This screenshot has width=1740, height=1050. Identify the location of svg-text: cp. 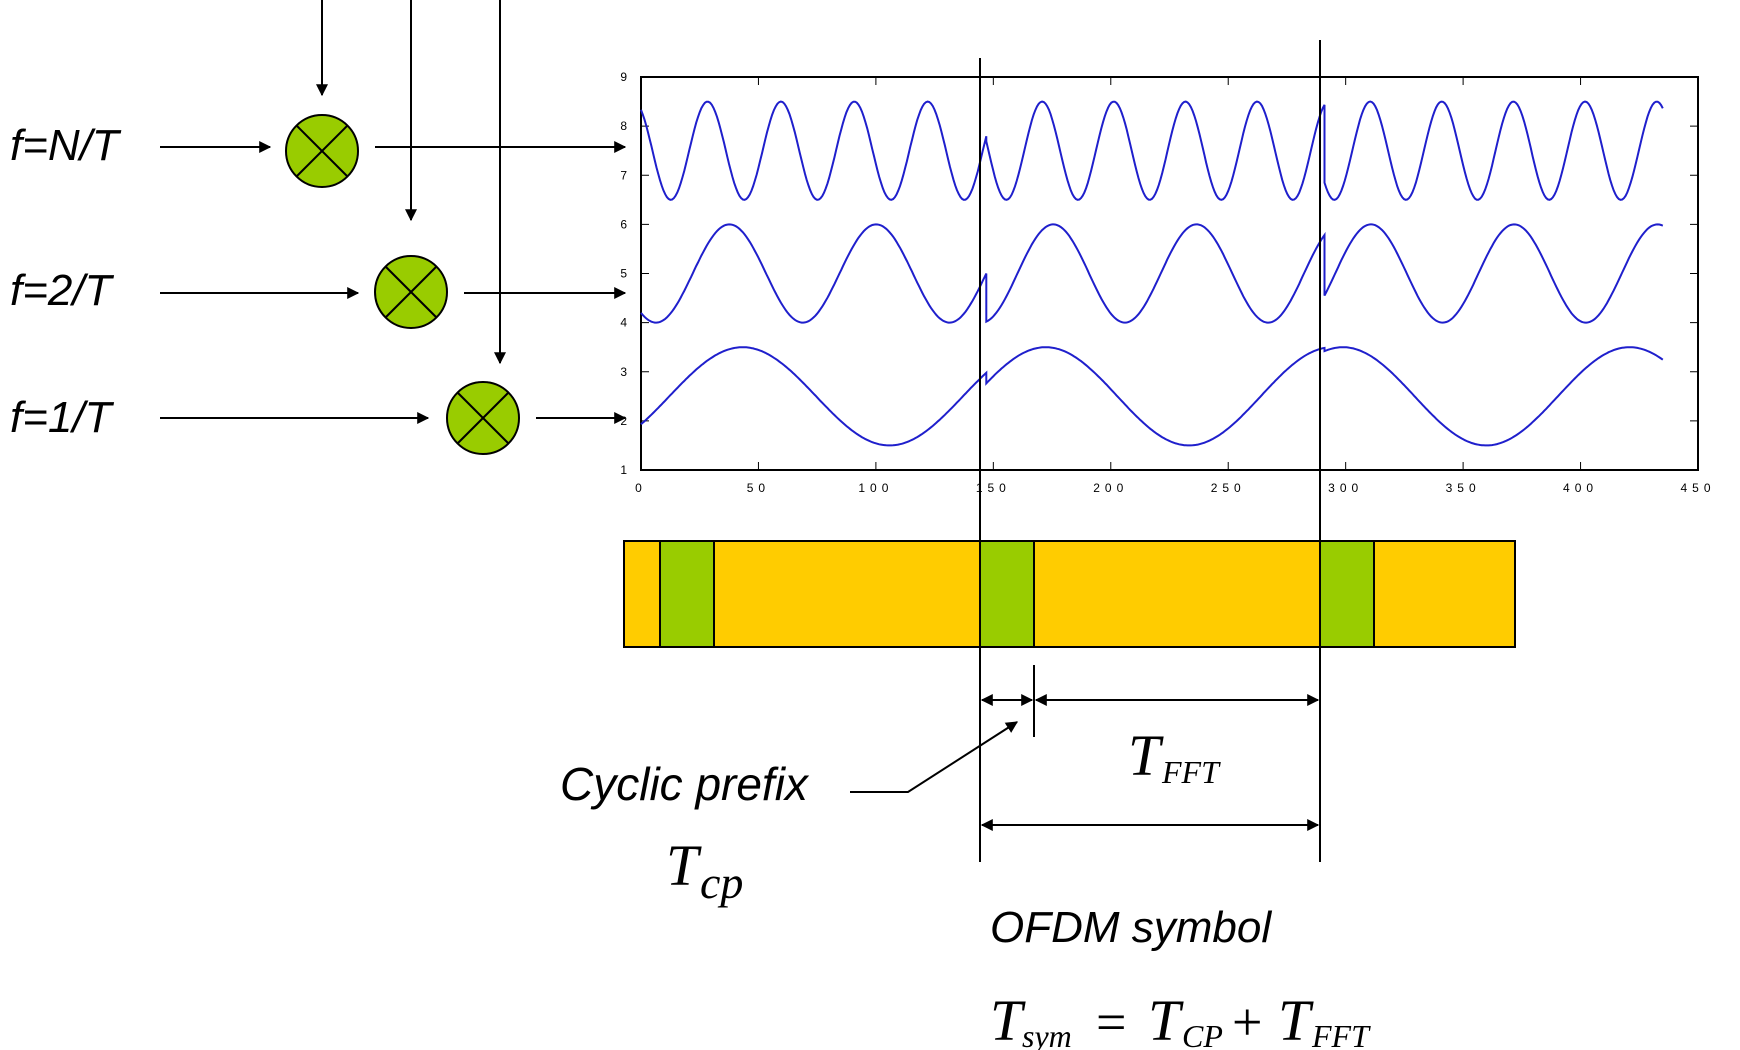
(721, 882).